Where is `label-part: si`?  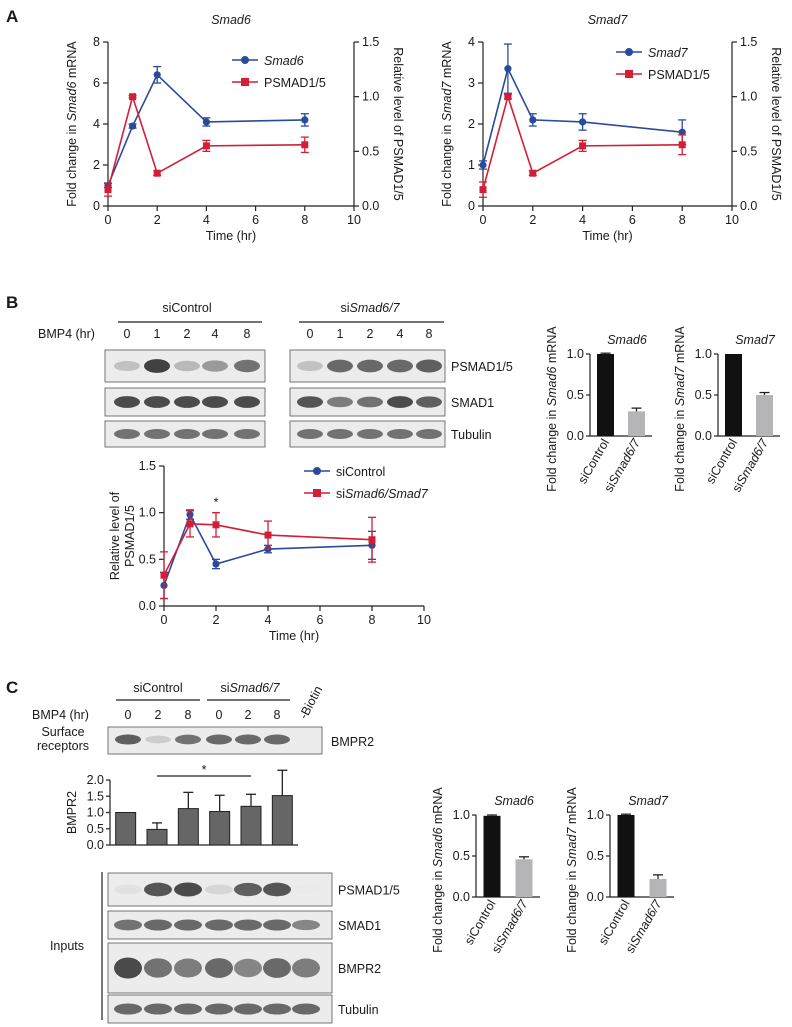
label-part: si is located at coordinates (344, 308).